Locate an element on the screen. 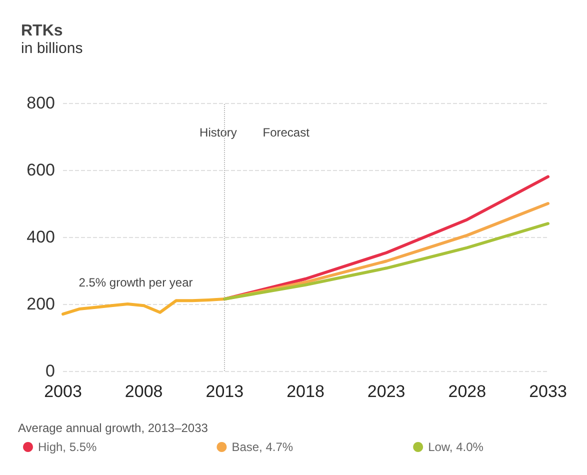  chart-subtitle: in billions is located at coordinates (52, 48).